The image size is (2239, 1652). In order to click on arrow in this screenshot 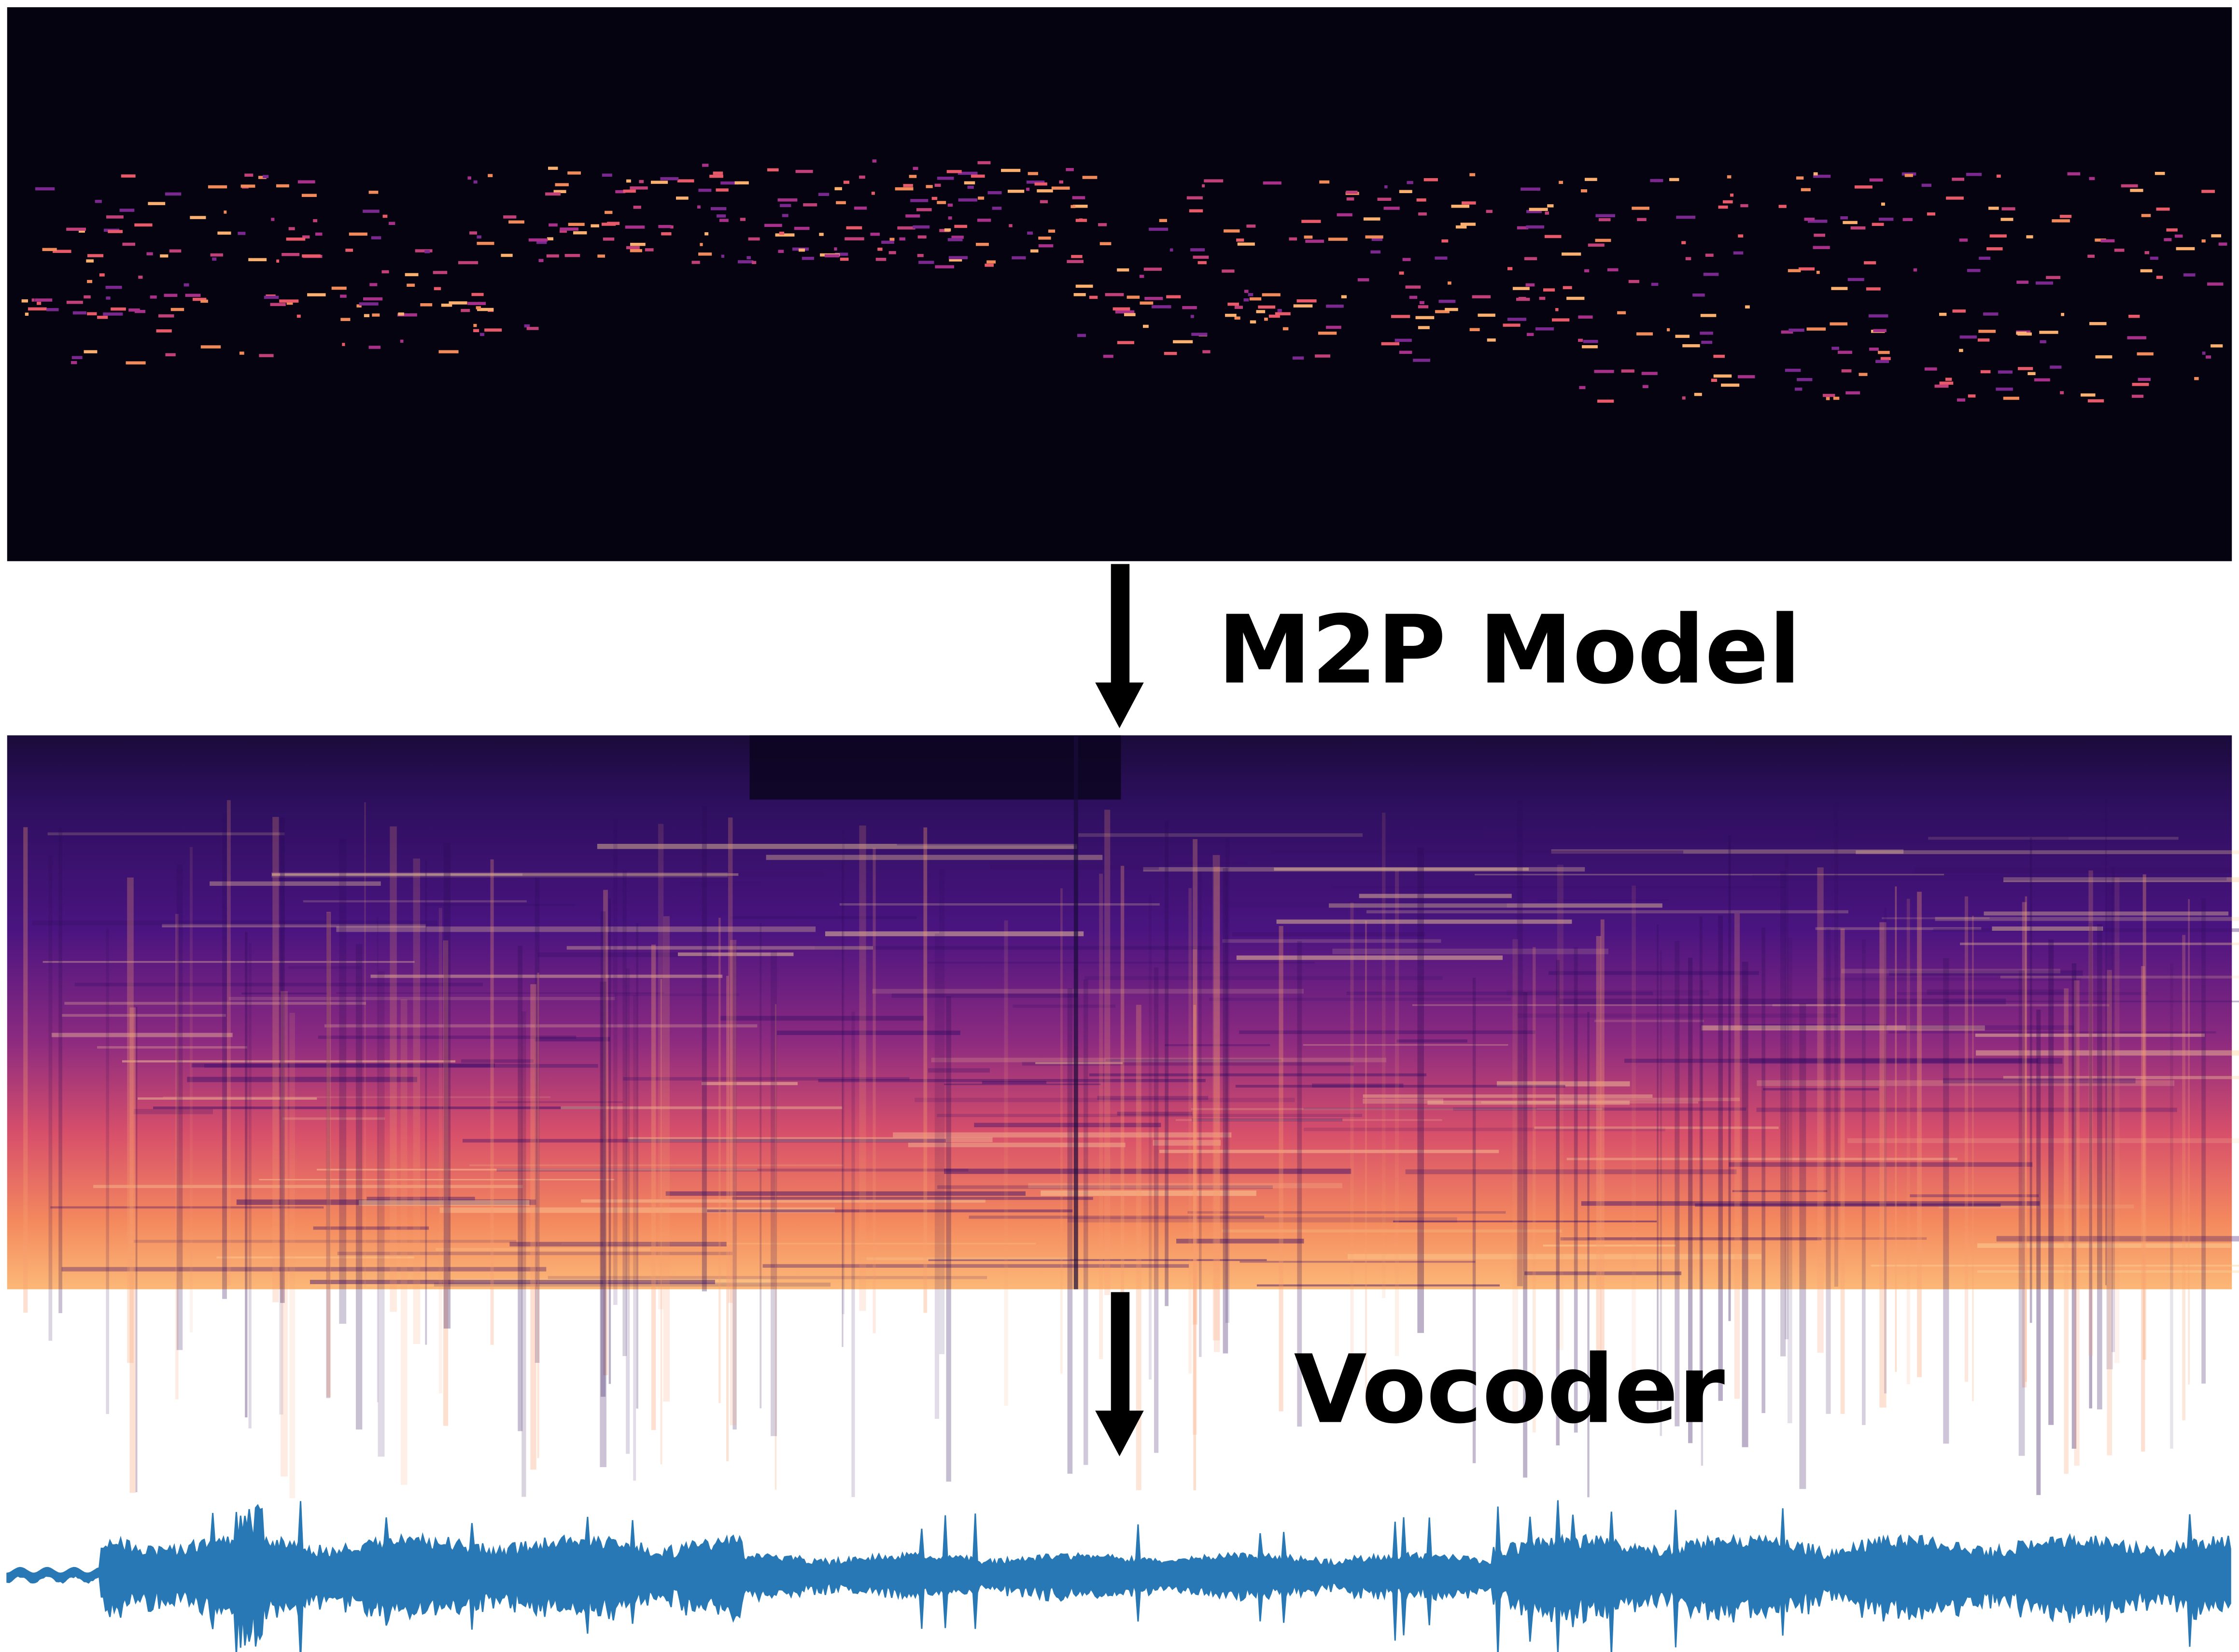, I will do `click(1119, 1374)`.